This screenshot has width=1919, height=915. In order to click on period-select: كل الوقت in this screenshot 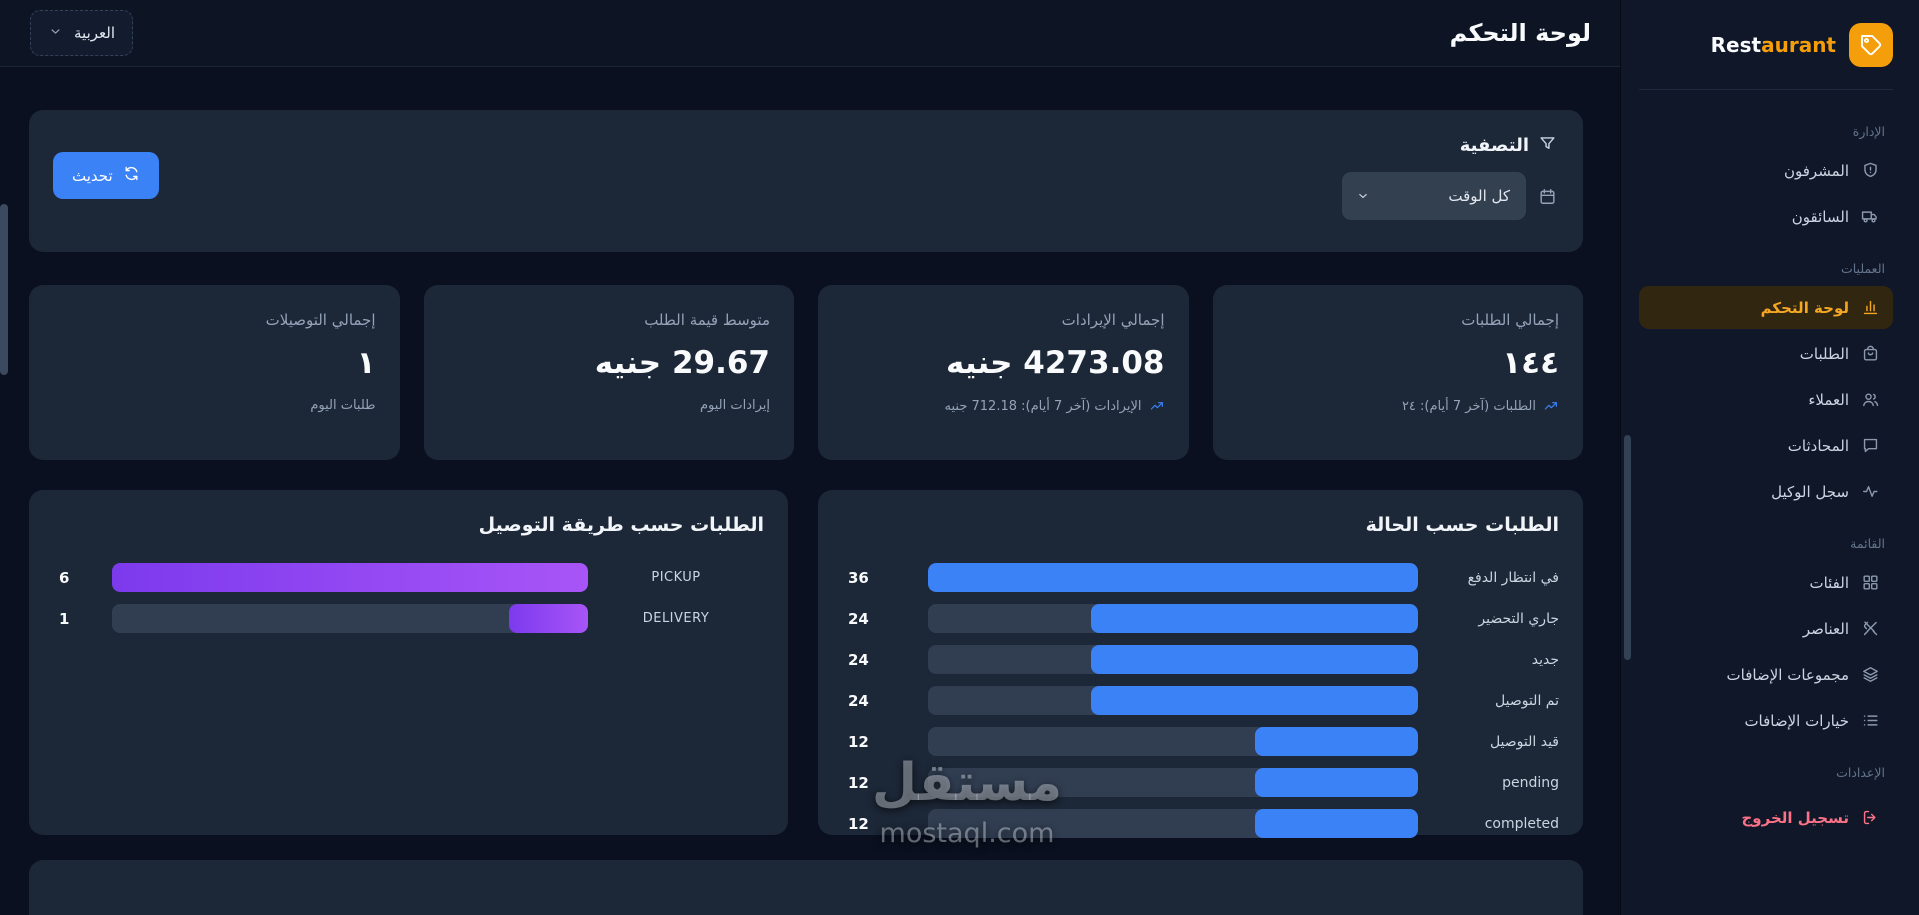, I will do `click(1434, 196)`.